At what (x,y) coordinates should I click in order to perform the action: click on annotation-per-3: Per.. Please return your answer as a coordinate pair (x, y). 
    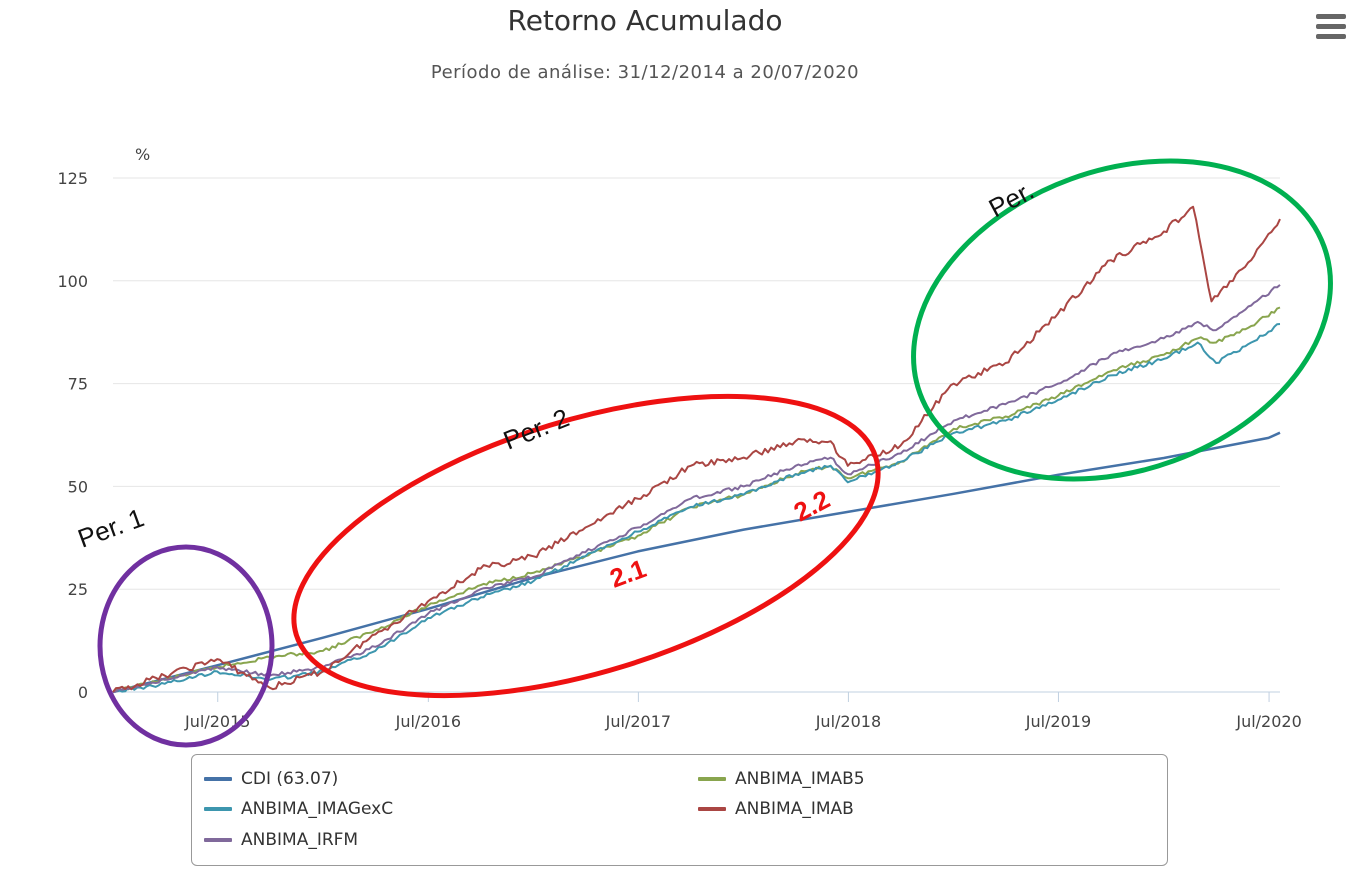
    Looking at the image, I should click on (1011, 199).